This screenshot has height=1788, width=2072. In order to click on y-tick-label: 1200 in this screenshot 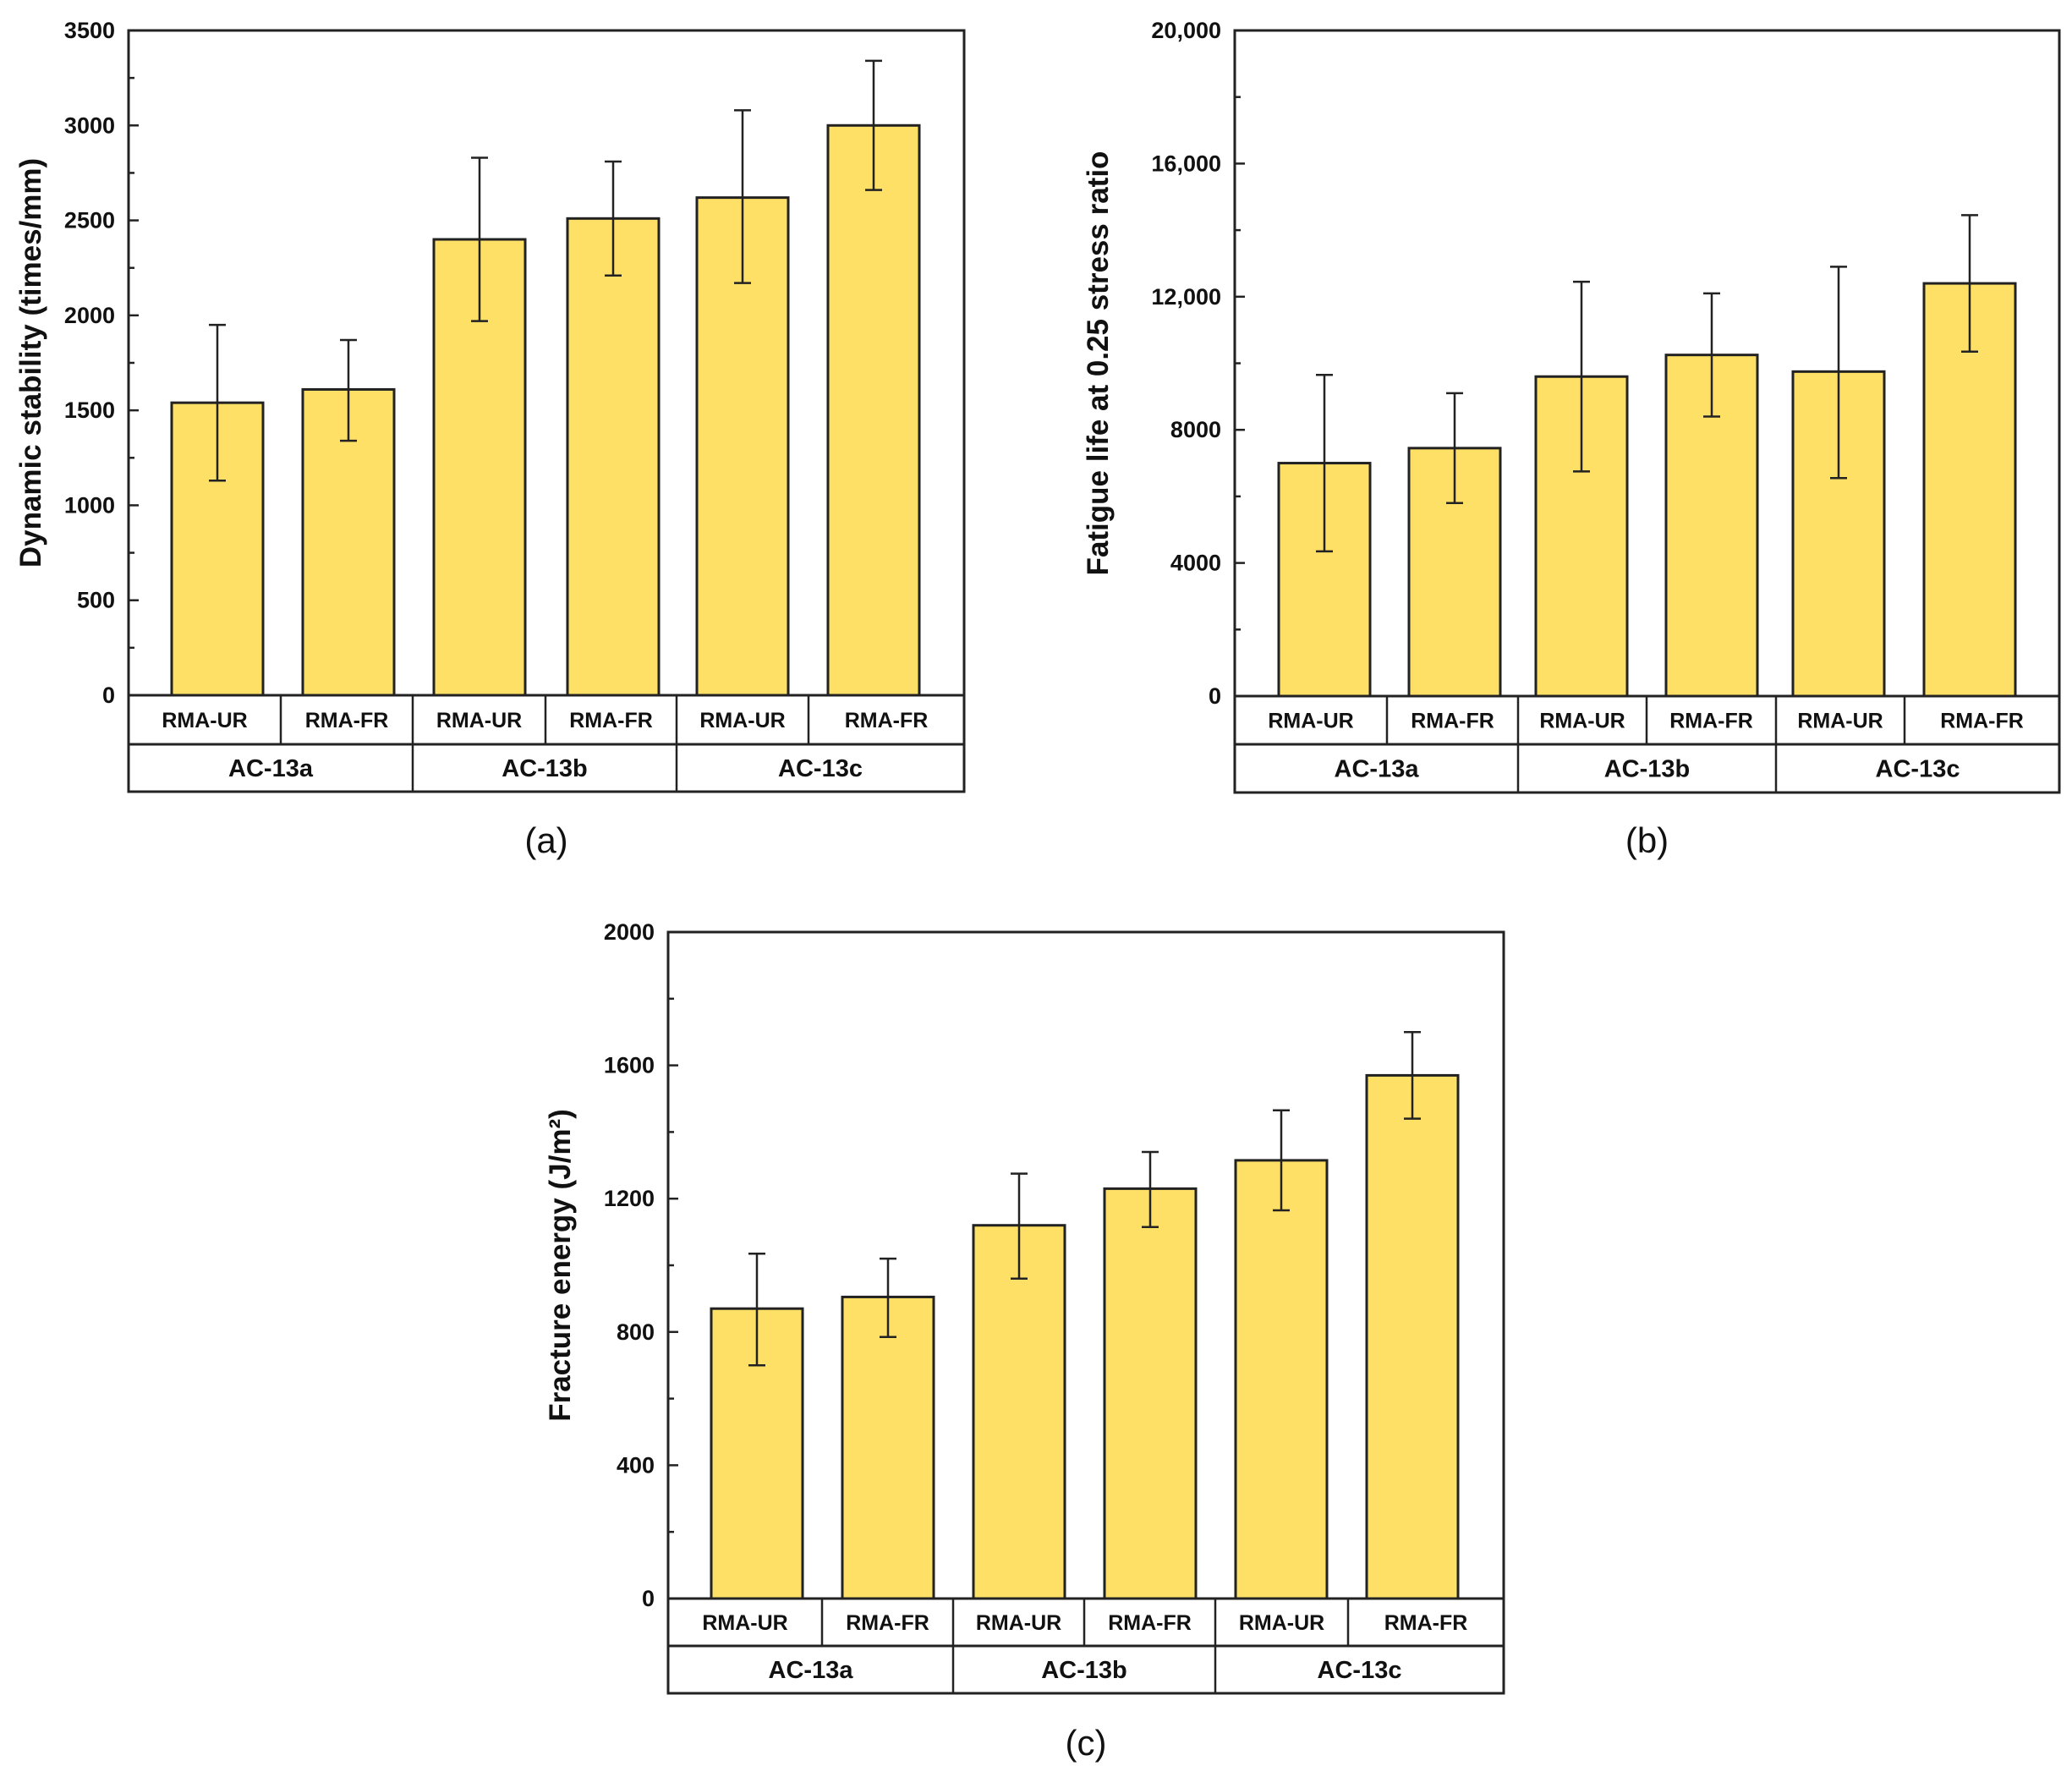, I will do `click(630, 1198)`.